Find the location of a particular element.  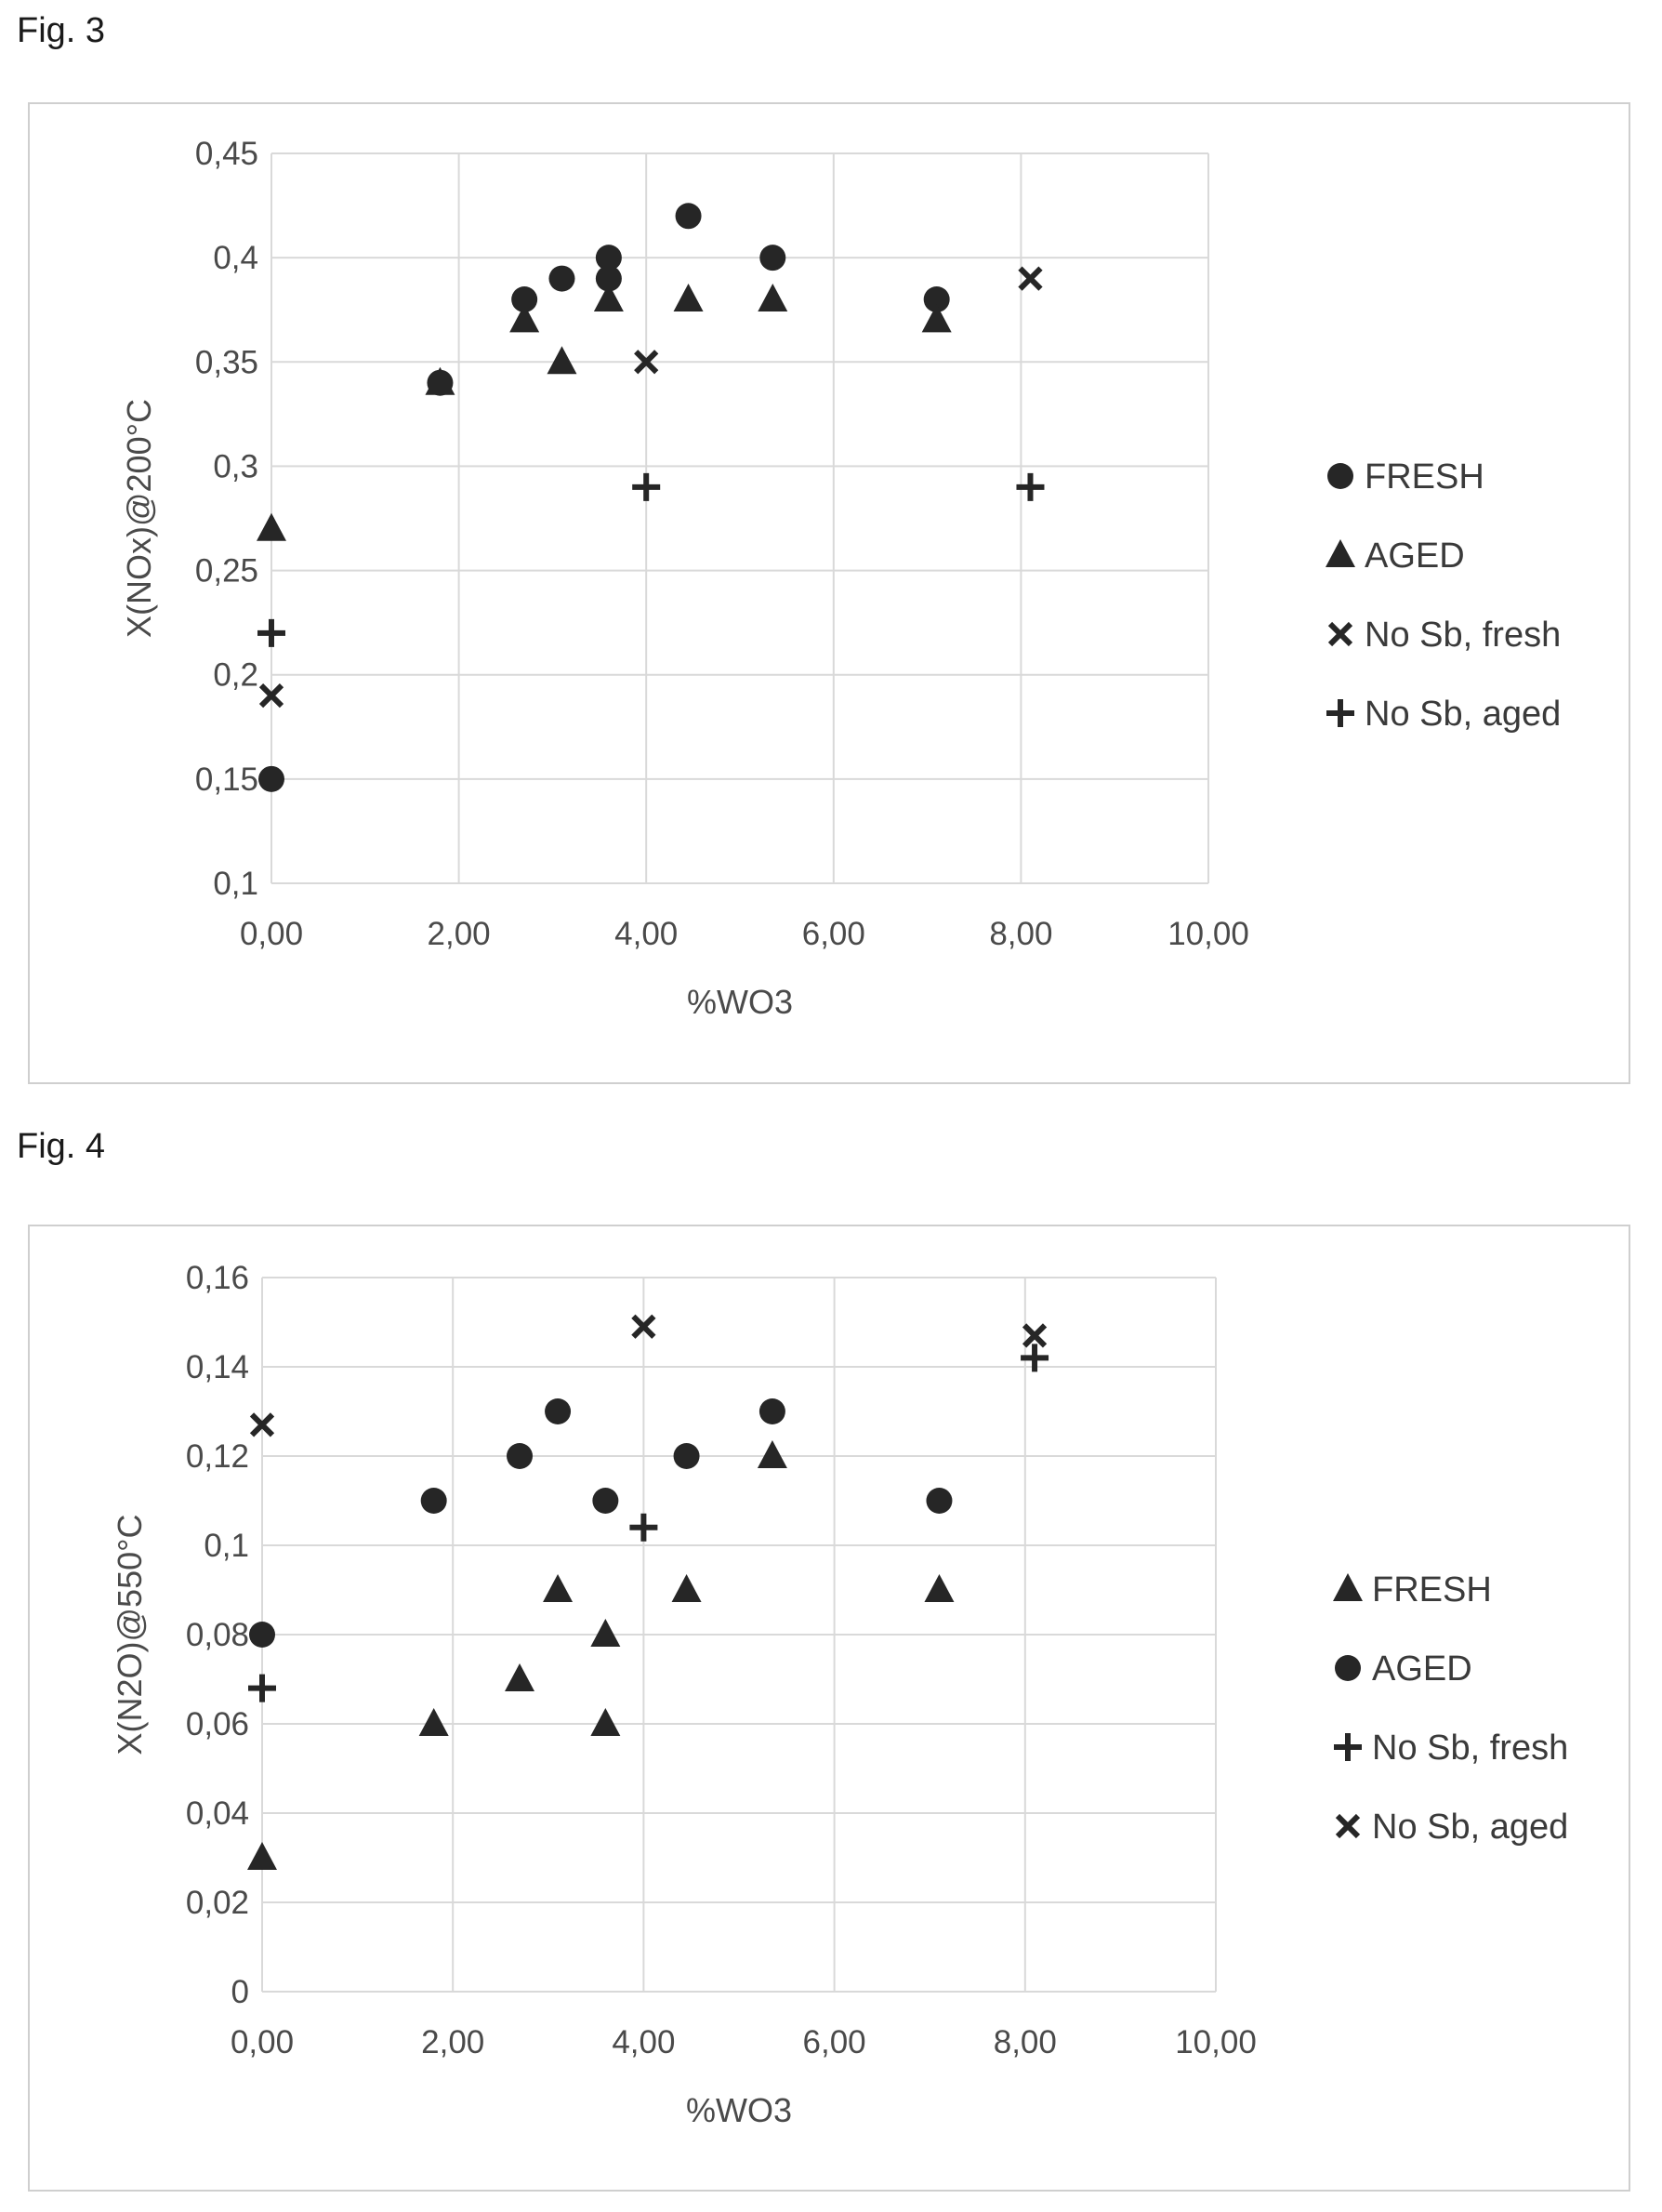

y-tick-label: 0,04 is located at coordinates (217, 1813).